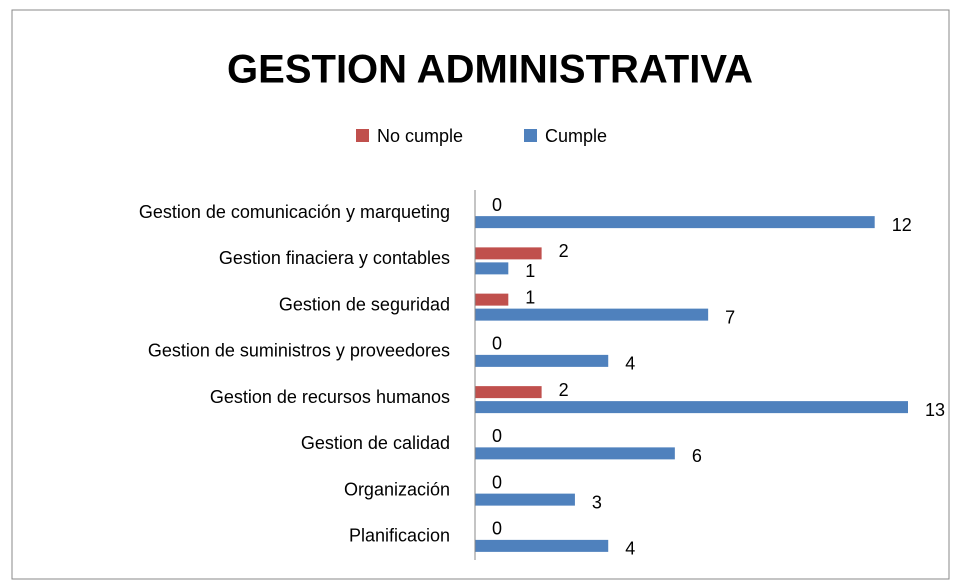 Image resolution: width=956 pixels, height=584 pixels. I want to click on legend-label: Cumple, so click(576, 136).